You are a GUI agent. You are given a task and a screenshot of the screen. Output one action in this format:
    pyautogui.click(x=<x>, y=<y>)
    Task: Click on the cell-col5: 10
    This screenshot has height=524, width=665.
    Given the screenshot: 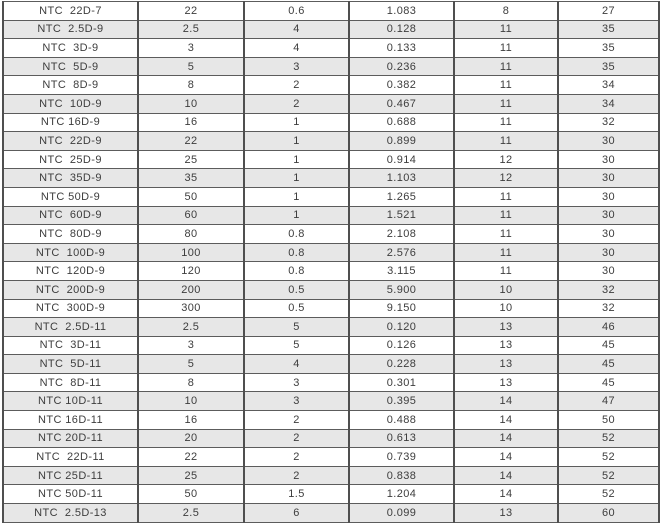 What is the action you would take?
    pyautogui.click(x=506, y=289)
    